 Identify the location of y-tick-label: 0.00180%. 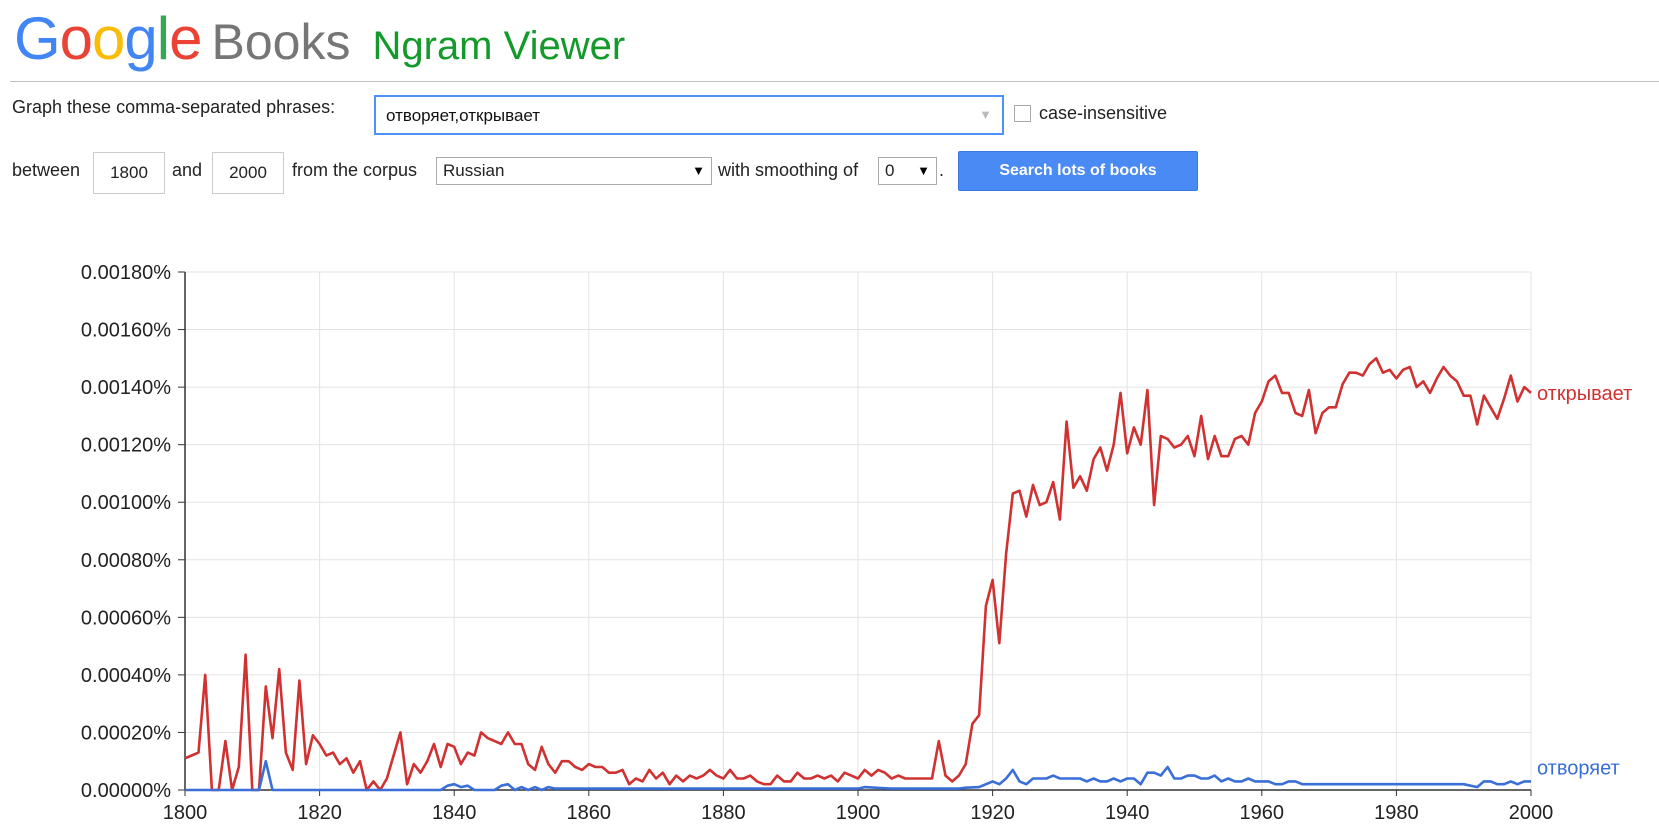
(126, 273).